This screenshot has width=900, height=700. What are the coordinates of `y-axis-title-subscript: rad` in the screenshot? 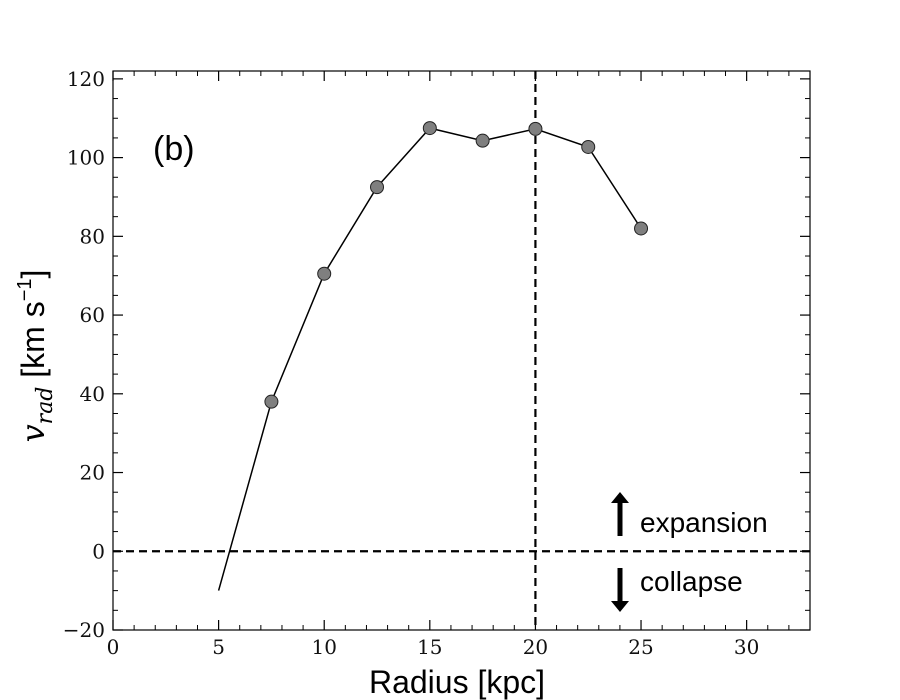 It's located at (45, 406).